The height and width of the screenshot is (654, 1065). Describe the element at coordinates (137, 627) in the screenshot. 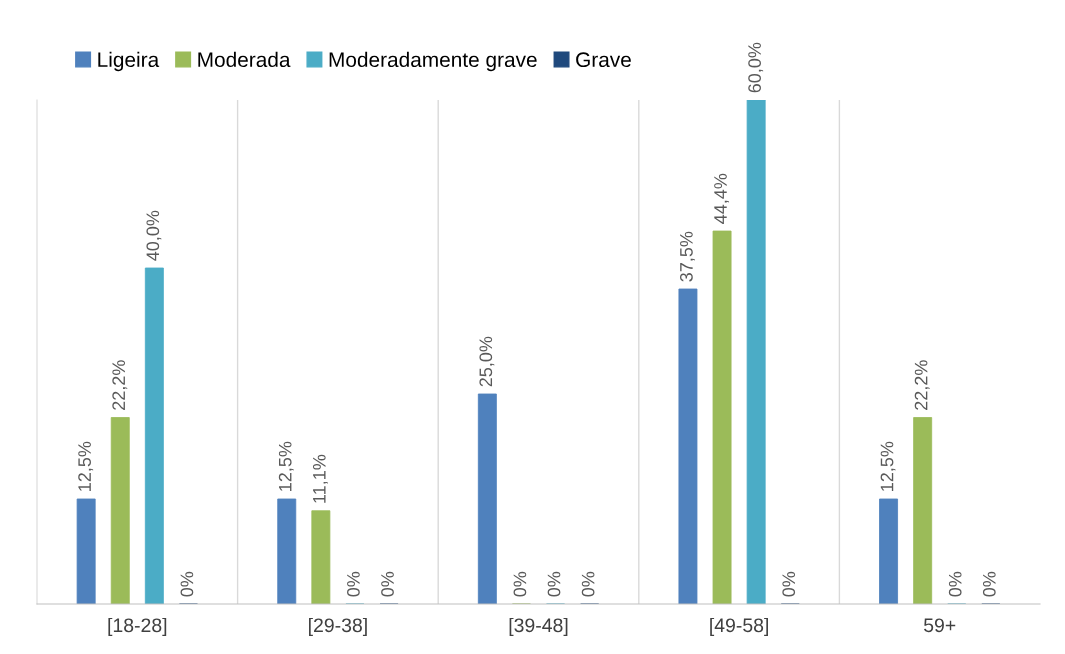

I see `x-tick-label: [18-28]` at that location.